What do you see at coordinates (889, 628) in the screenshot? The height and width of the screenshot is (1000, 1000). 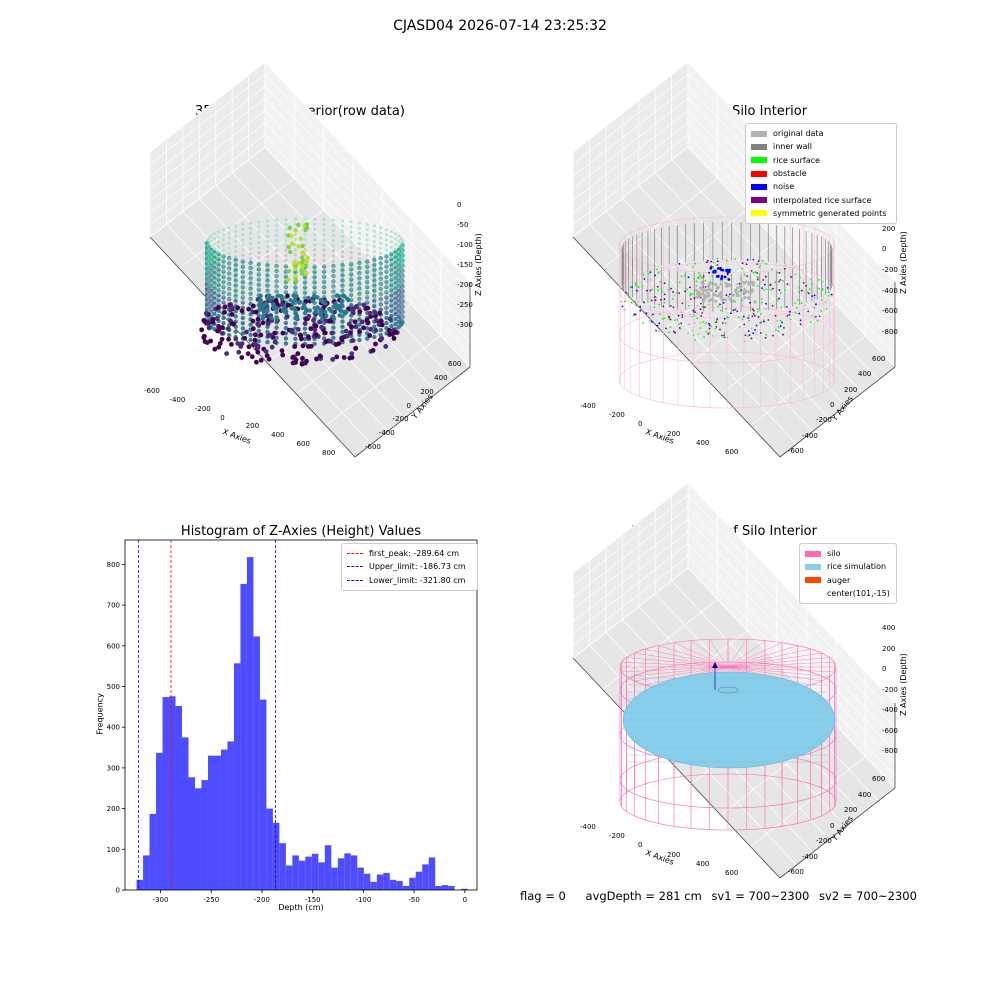 I see `plot4-ztick: 400` at bounding box center [889, 628].